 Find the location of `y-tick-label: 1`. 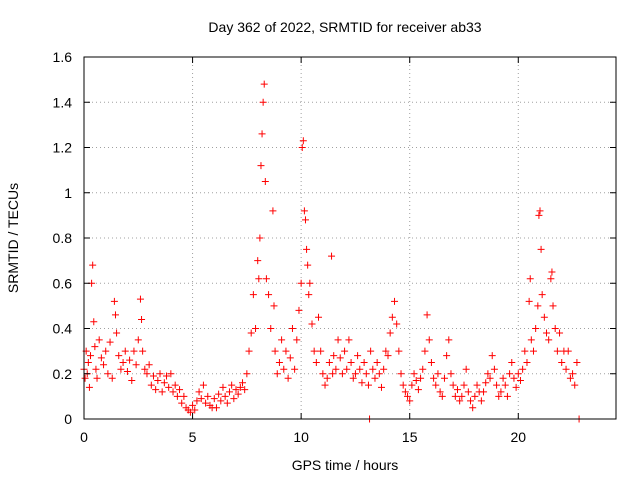

y-tick-label: 1 is located at coordinates (68, 193).